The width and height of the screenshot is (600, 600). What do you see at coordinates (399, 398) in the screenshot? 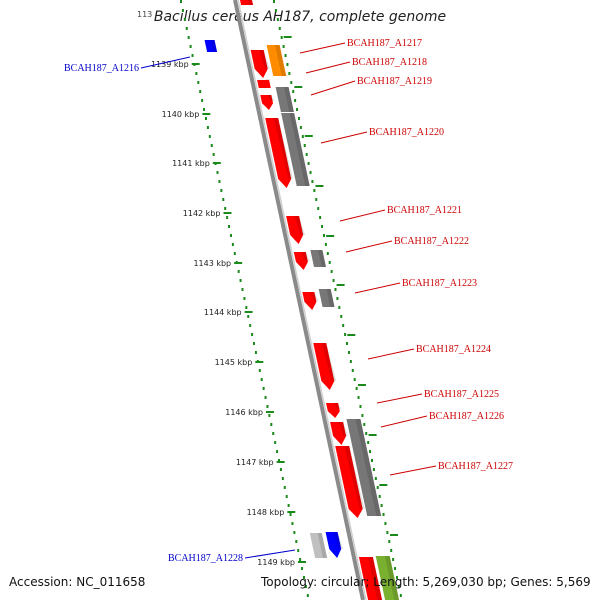
I see `leader-a1225` at bounding box center [399, 398].